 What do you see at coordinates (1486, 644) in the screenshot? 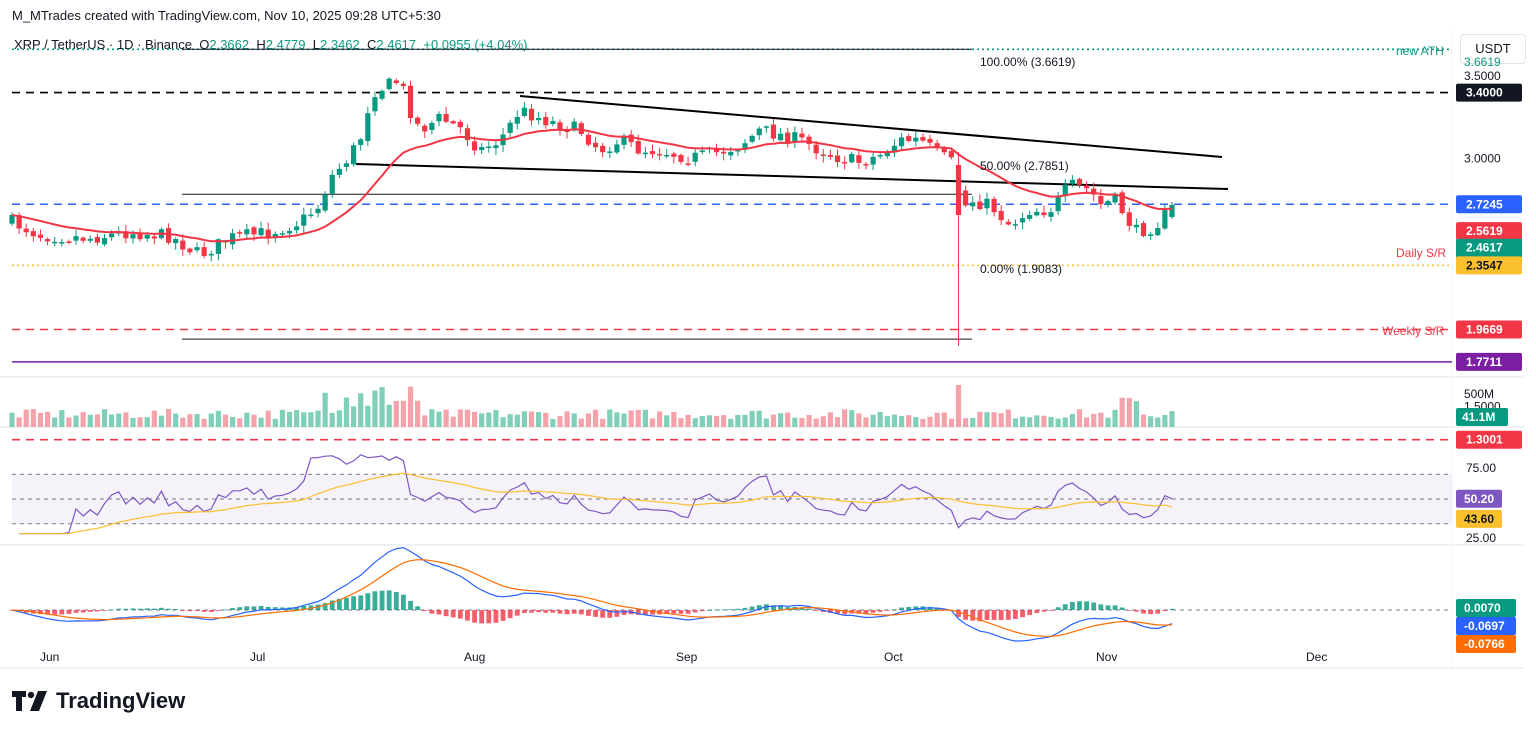
I see `macd-signal-badge-bg` at bounding box center [1486, 644].